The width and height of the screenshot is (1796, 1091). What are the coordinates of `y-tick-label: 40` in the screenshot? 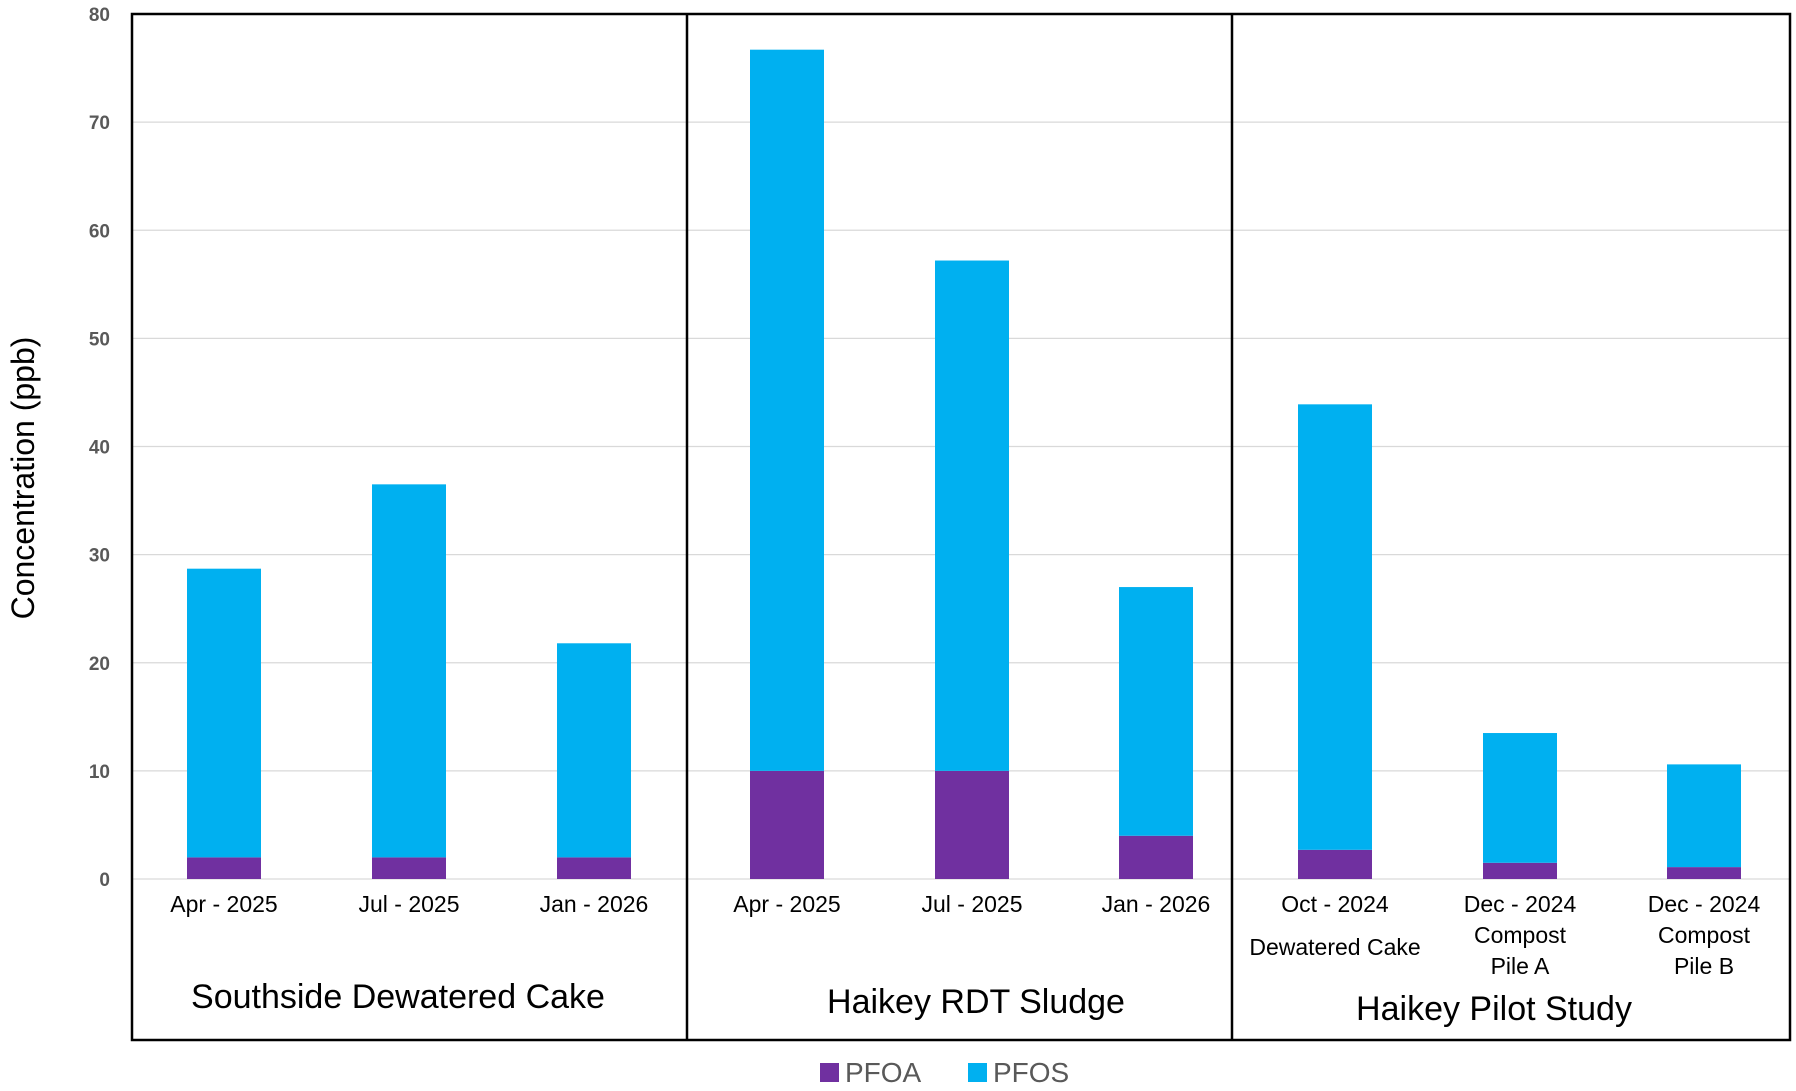 It's located at (99, 448).